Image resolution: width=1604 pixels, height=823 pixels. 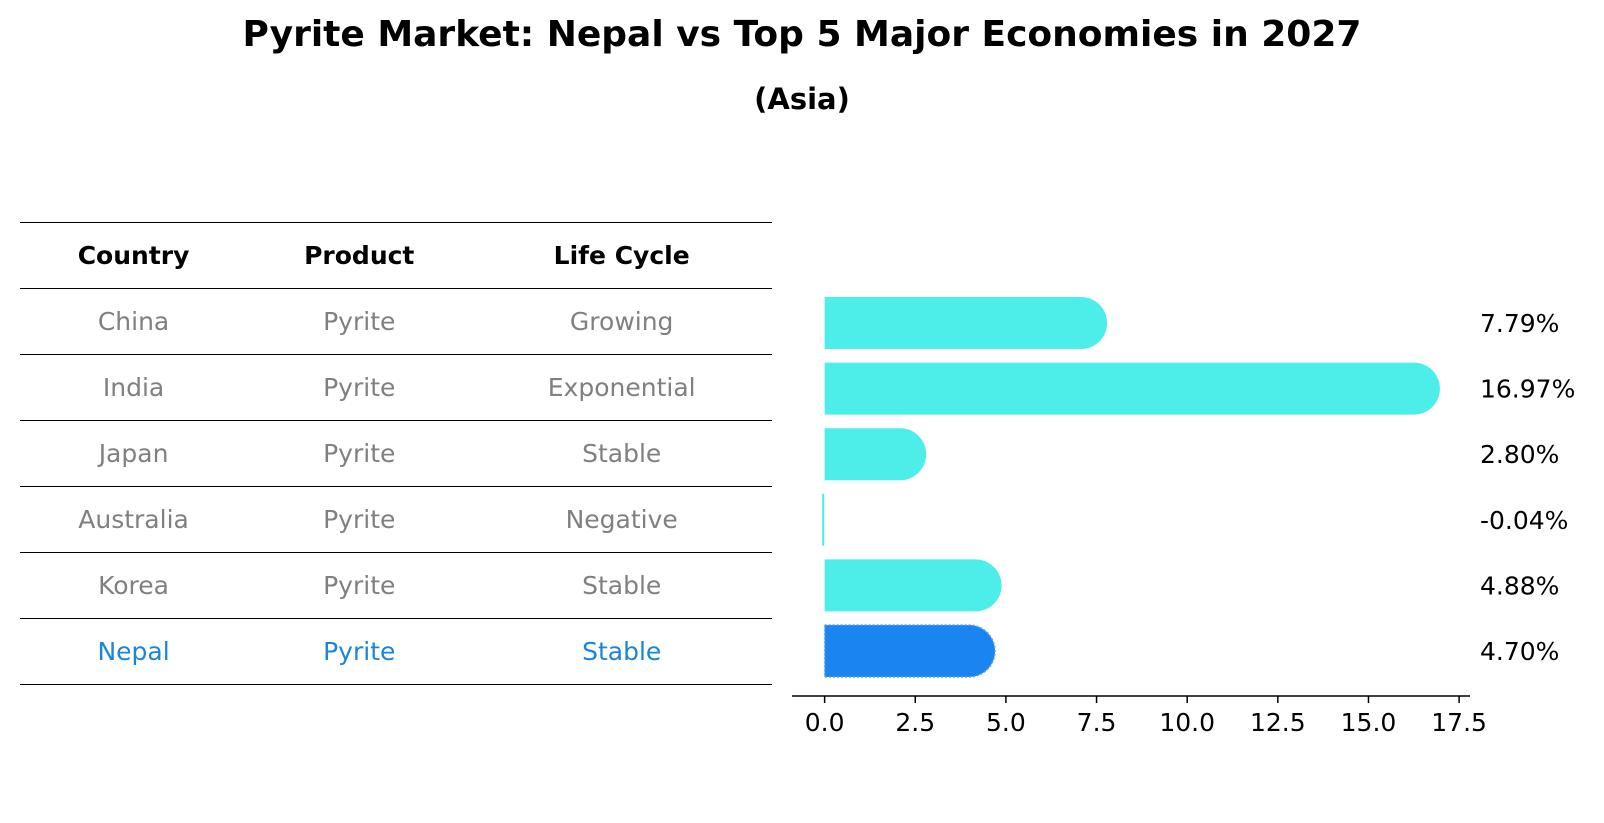 What do you see at coordinates (134, 651) in the screenshot?
I see `cell-country: Nepal` at bounding box center [134, 651].